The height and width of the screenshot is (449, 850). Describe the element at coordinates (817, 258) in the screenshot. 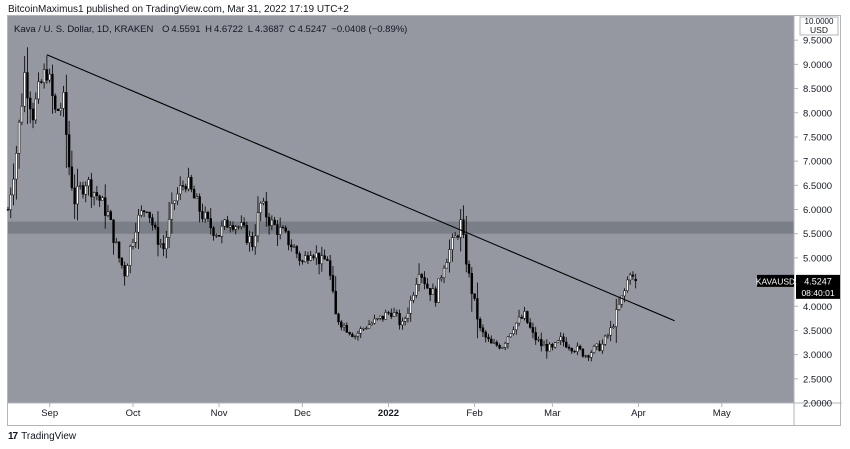

I see `price-tick-label: 5.0000` at that location.